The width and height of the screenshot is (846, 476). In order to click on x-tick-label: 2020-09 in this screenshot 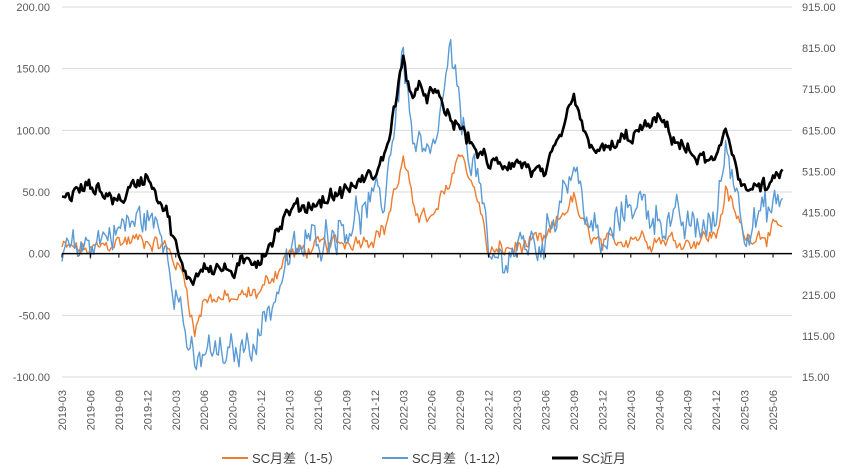, I will do `click(234, 410)`.